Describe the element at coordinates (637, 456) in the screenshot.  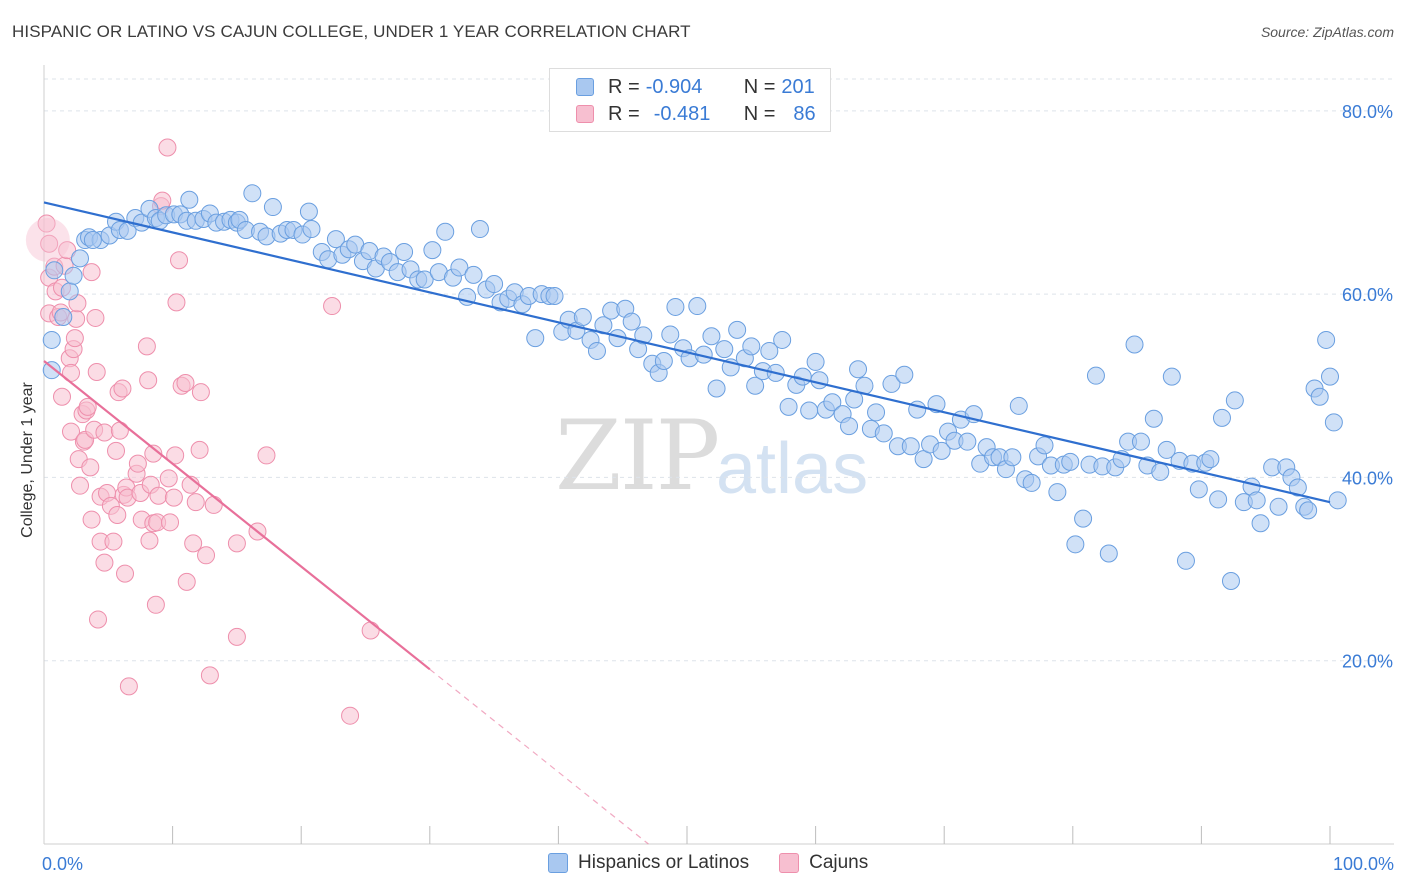
I see `watermark-zip: ZIP` at that location.